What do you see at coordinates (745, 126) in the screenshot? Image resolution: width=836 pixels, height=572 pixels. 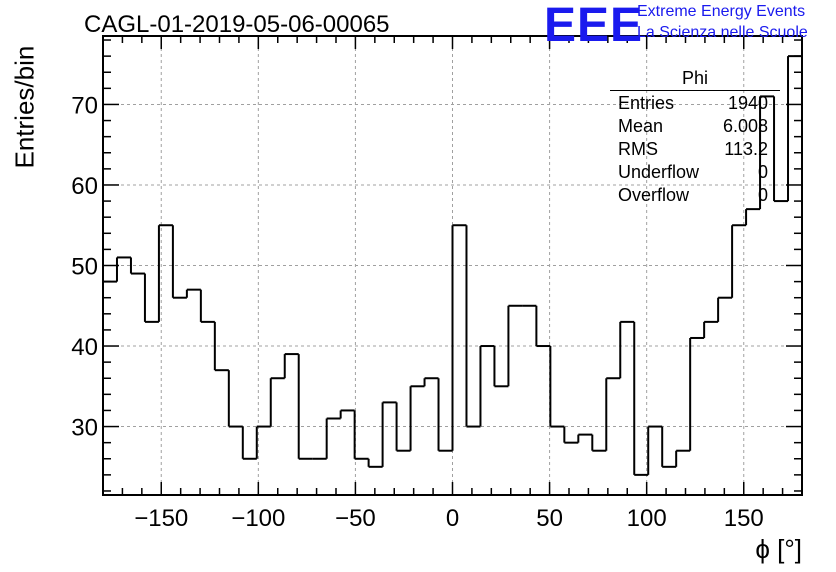 I see `stats-value: 6.008` at bounding box center [745, 126].